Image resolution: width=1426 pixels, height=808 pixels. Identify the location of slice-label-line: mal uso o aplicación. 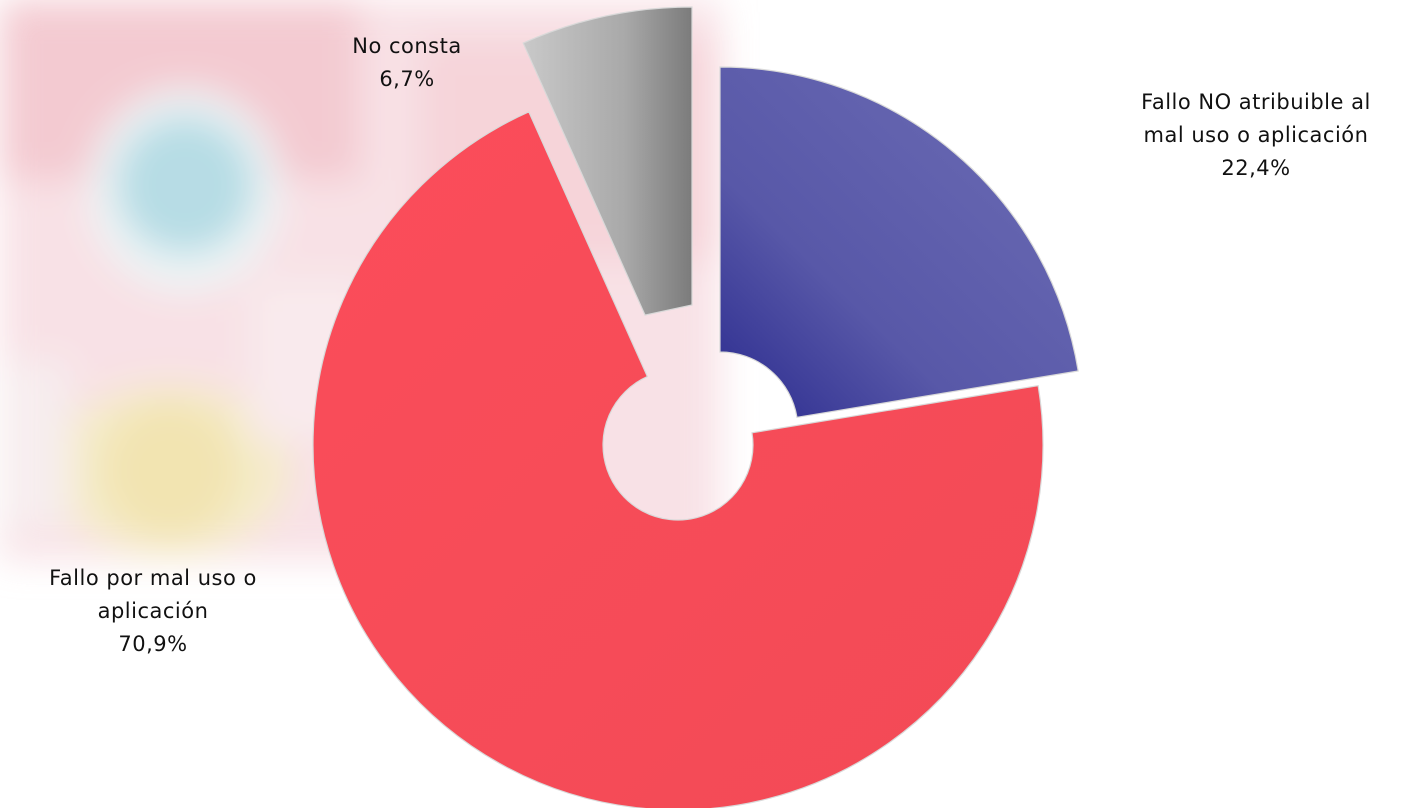
(1256, 135).